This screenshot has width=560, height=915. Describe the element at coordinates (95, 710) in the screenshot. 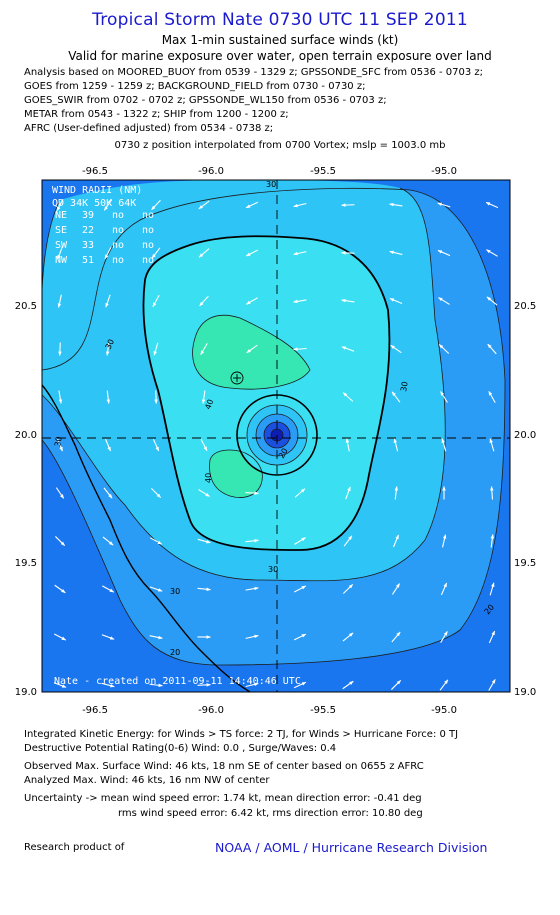

I see `x-tick-label: -96.5` at that location.